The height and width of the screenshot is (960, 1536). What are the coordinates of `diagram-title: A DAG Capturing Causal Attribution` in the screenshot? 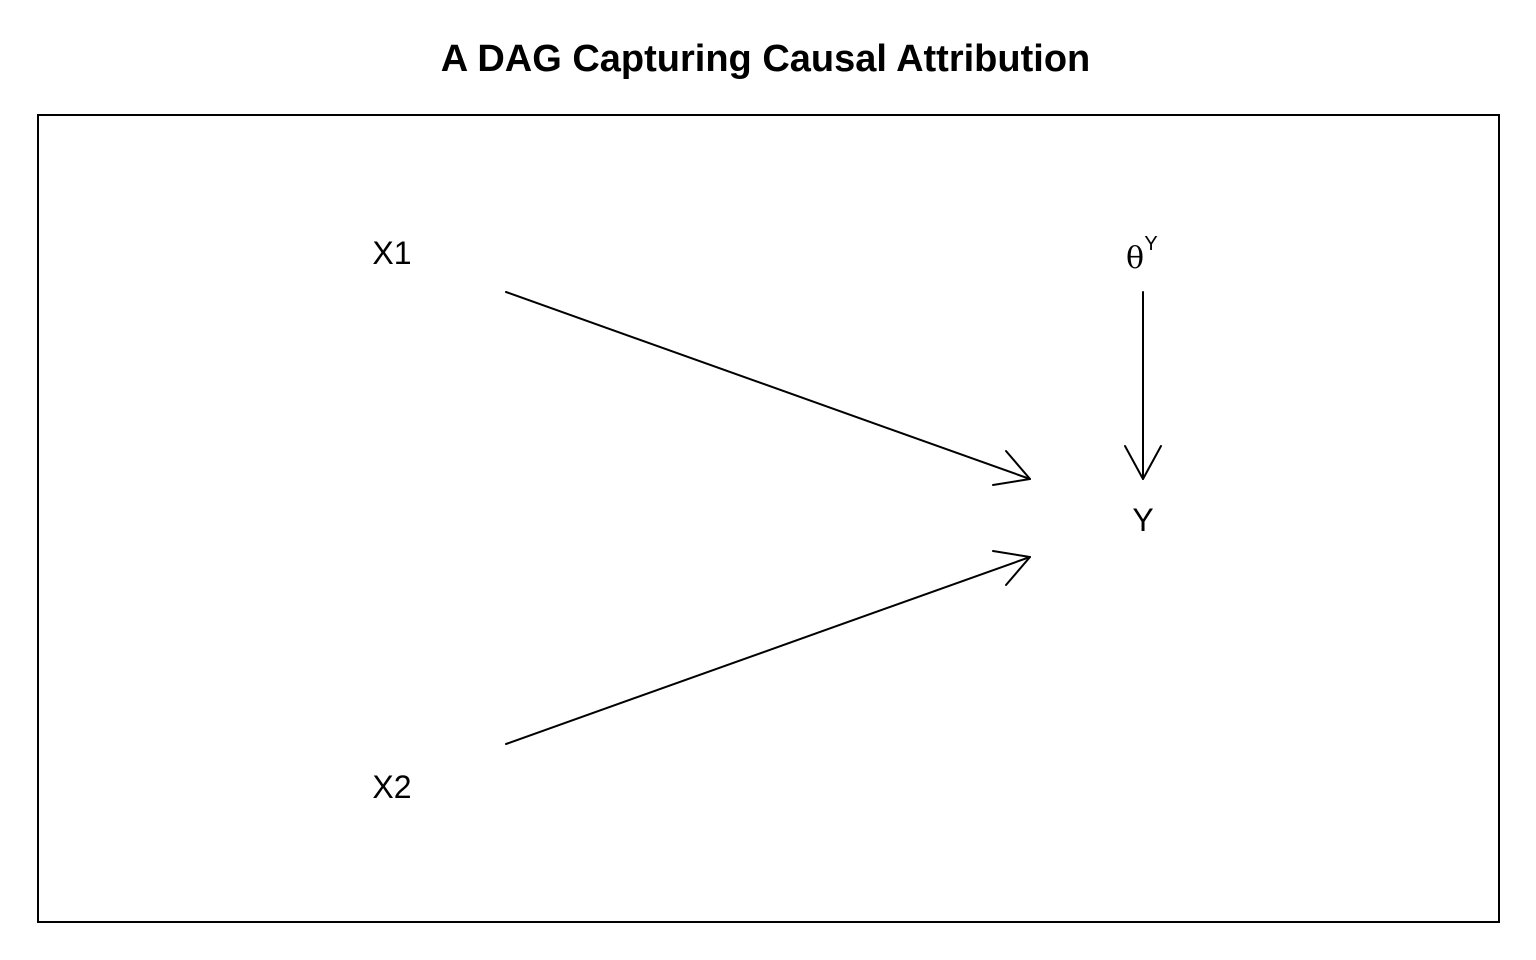 It's located at (765, 59).